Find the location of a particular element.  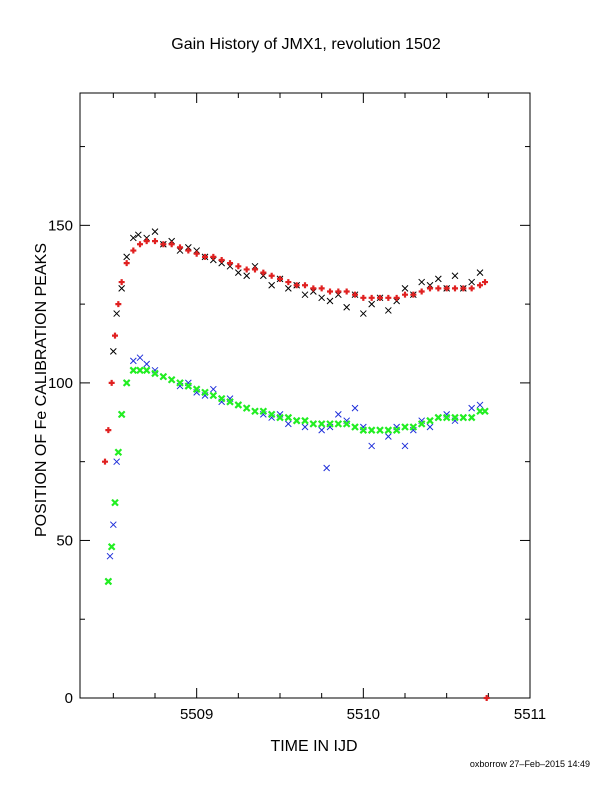

y-tick-label: 0 is located at coordinates (69, 698).